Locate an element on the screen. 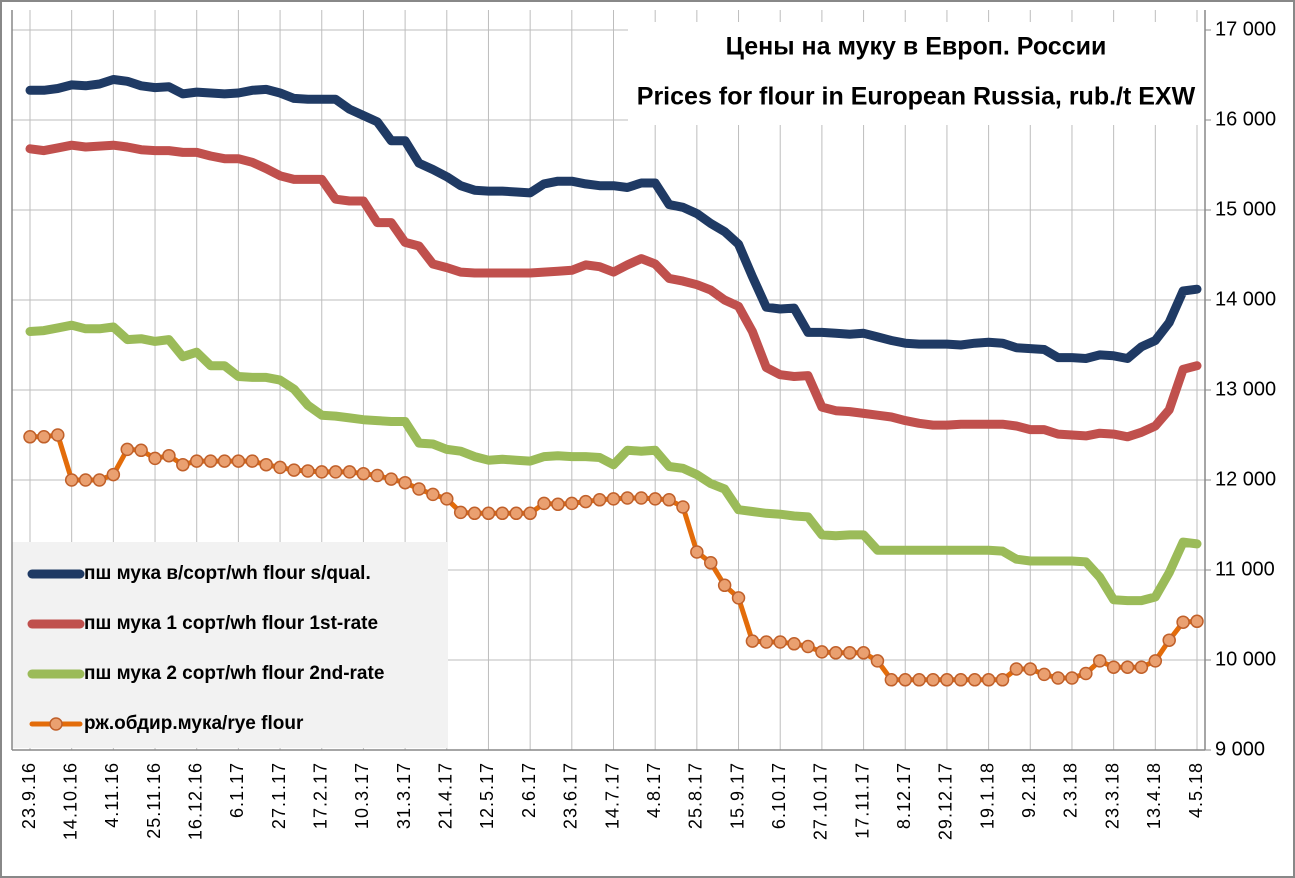 The image size is (1295, 878). x-tick-label: 23.6.17 is located at coordinates (571, 795).